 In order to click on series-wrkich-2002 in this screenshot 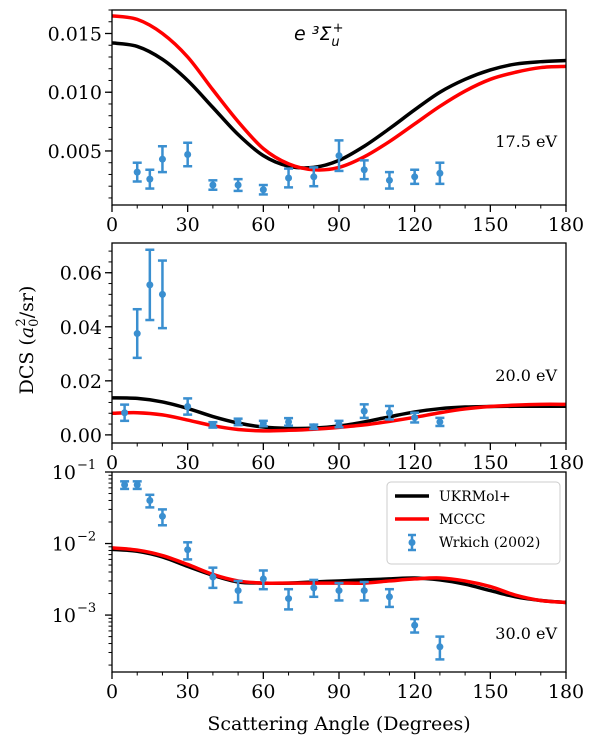, I will do `click(282, 570)`.